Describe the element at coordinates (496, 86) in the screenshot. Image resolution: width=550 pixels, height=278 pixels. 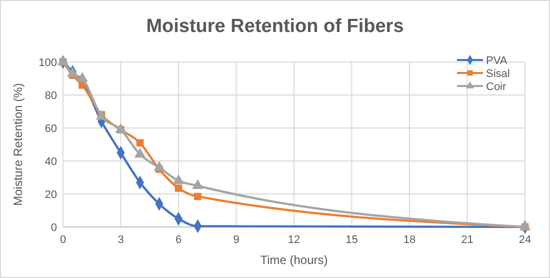
I see `legend-label: Coir` at that location.